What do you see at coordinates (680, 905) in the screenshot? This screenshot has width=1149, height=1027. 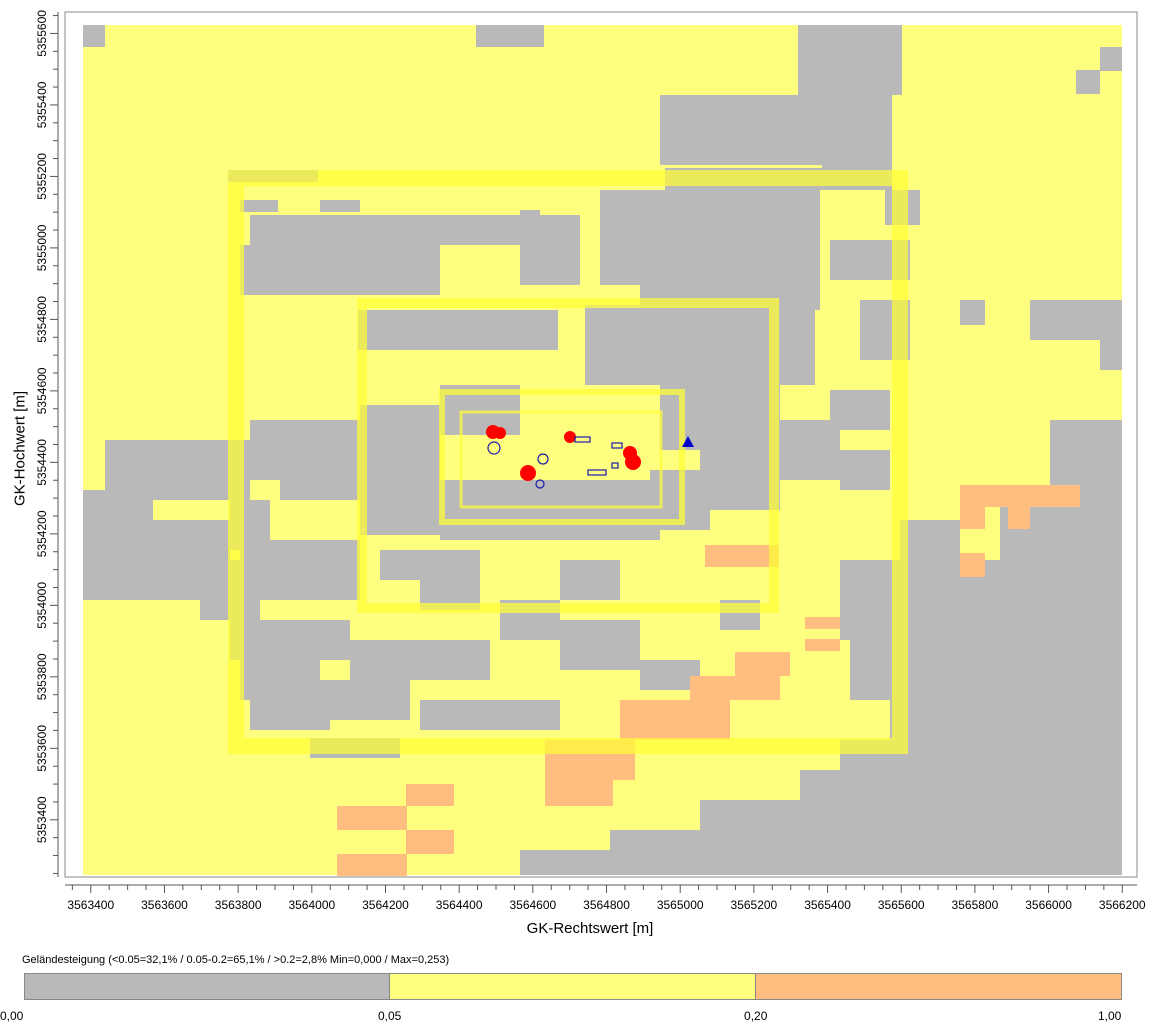 I see `x-tick-label: 3565000` at bounding box center [680, 905].